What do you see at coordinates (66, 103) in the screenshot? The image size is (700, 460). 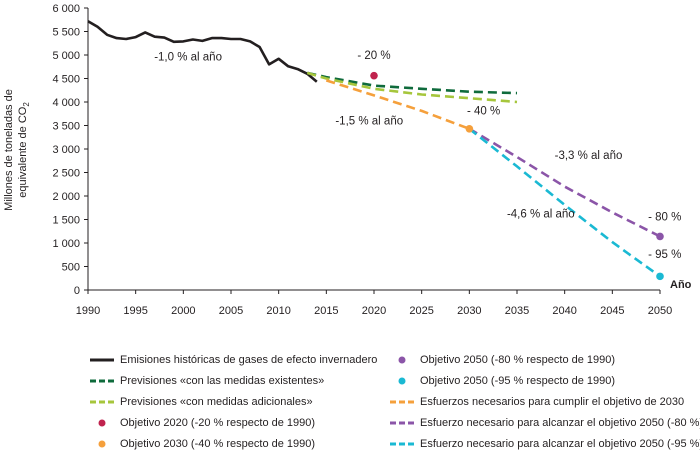 I see `y-tick-label: 4 000` at bounding box center [66, 103].